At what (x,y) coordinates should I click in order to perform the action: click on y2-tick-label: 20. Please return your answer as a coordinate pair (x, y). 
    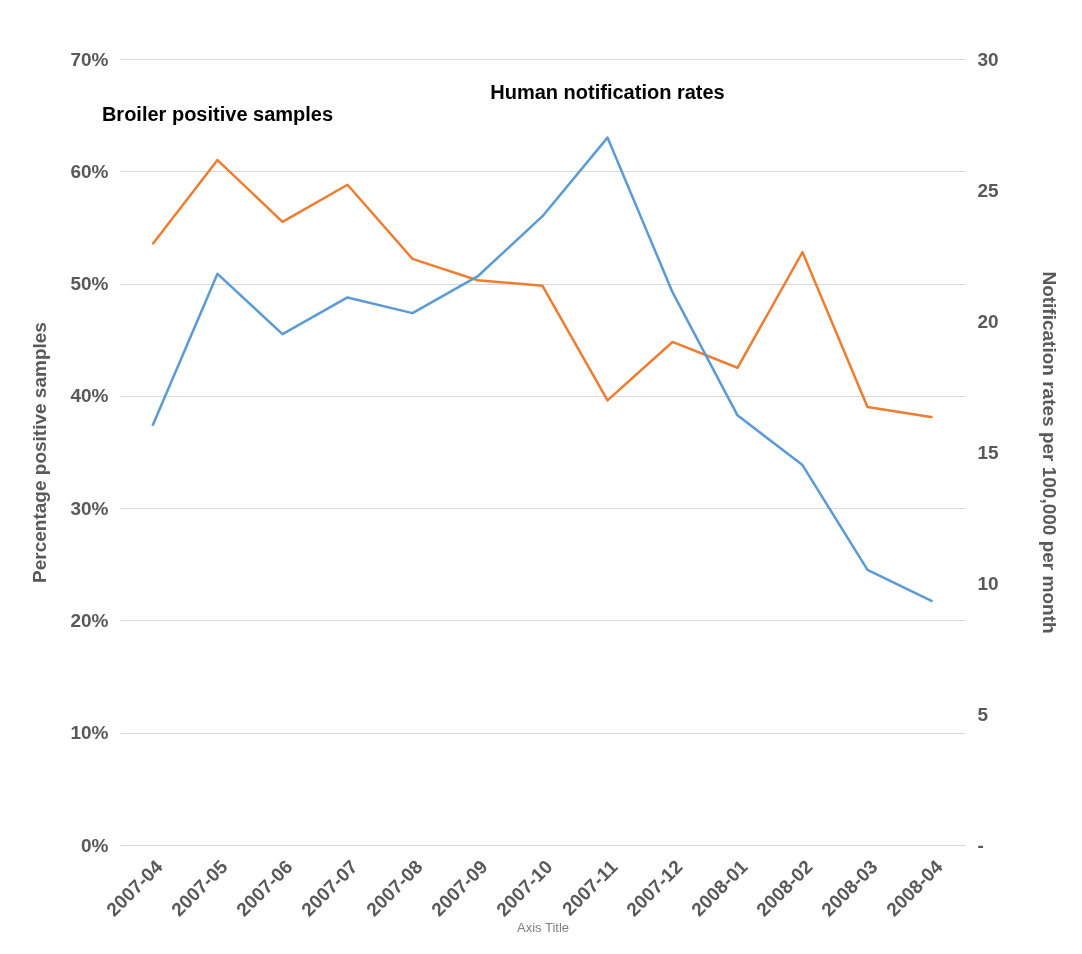
    Looking at the image, I should click on (988, 321).